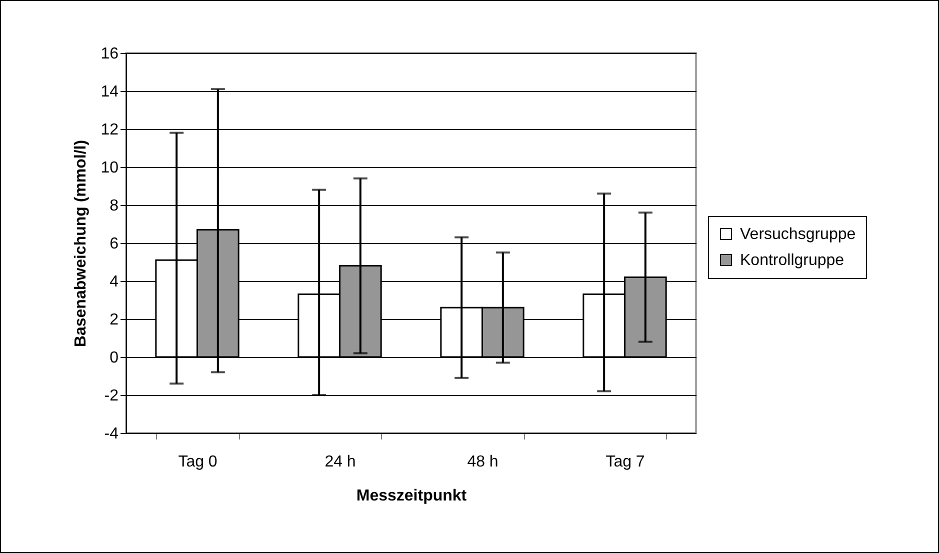 The height and width of the screenshot is (553, 939). Describe the element at coordinates (81, 244) in the screenshot. I see `y-axis-title: Basenabweichung (mmol/l)` at that location.